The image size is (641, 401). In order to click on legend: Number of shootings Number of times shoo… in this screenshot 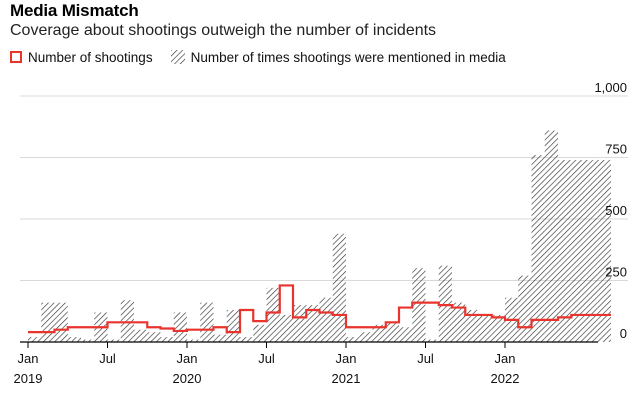, I will do `click(267, 57)`.